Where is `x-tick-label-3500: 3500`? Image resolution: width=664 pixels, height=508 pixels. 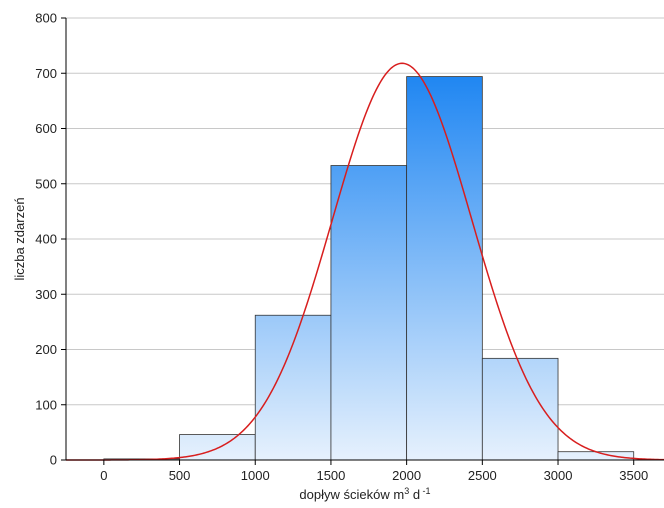
x-tick-label-3500: 3500 is located at coordinates (633, 475).